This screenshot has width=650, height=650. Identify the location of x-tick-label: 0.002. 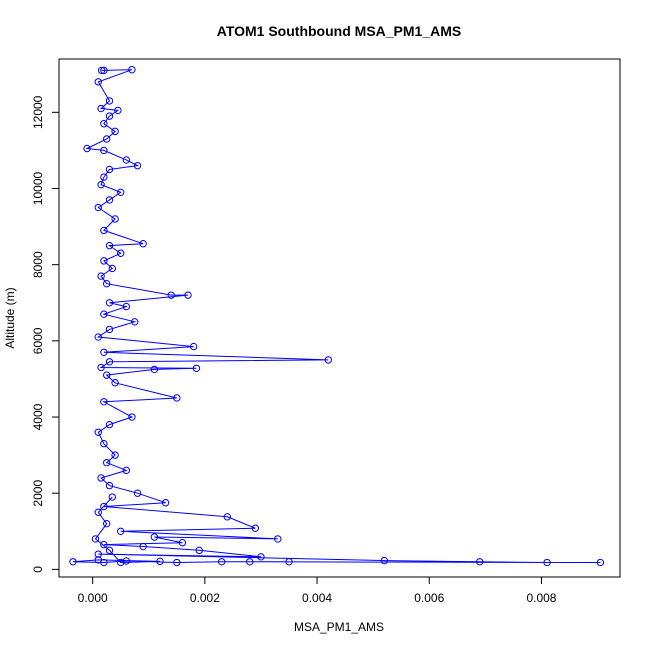
(205, 598).